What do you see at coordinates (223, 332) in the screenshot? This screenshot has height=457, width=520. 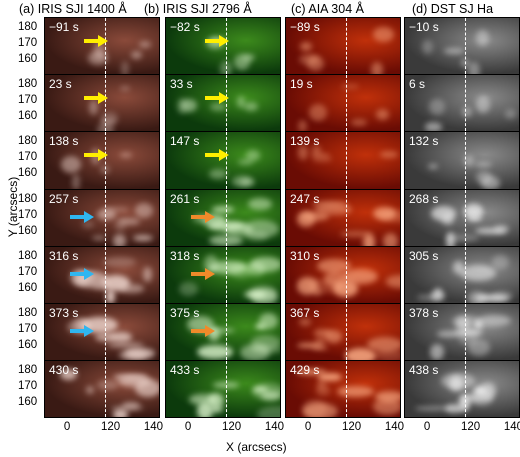 I see `image-panel: 375 s` at bounding box center [223, 332].